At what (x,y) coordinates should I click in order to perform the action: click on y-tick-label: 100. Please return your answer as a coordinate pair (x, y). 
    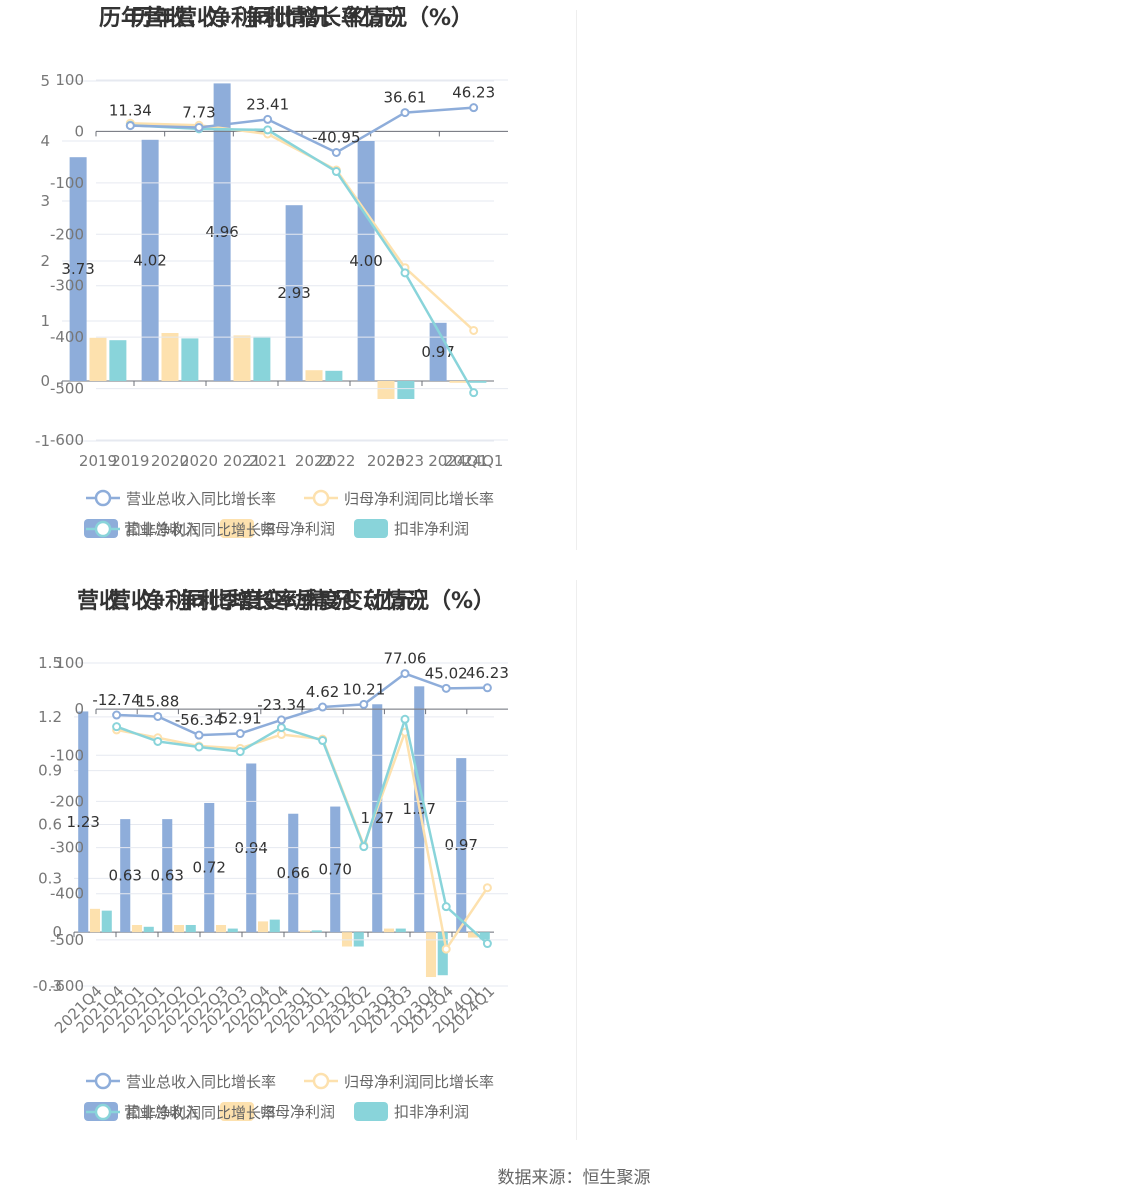
    Looking at the image, I should click on (69, 80).